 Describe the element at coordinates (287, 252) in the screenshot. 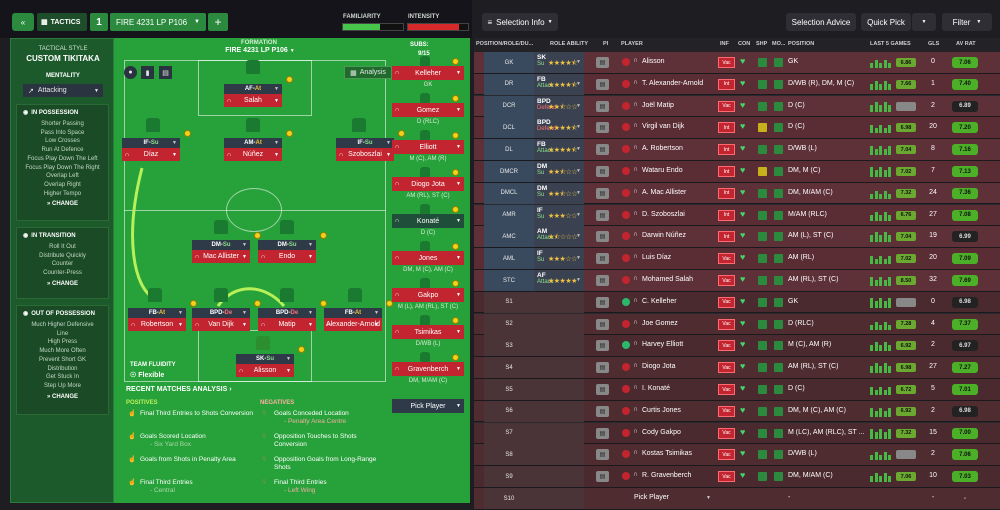

I see `player-card: DM - Su ▼ ∩ Endo ▼` at that location.